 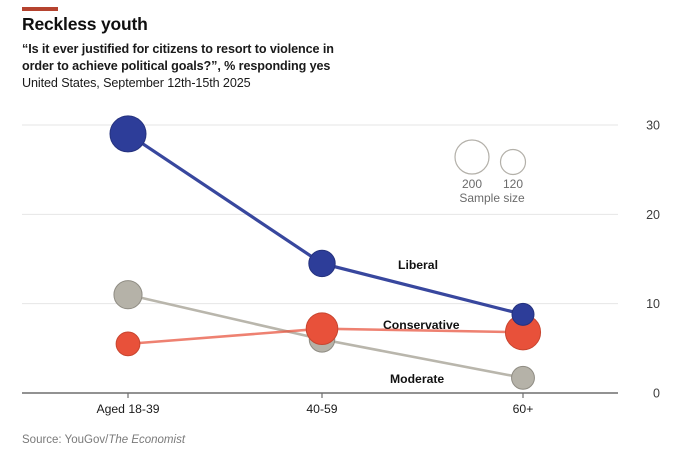 I want to click on y-axis-tick-label: 30, so click(x=653, y=126).